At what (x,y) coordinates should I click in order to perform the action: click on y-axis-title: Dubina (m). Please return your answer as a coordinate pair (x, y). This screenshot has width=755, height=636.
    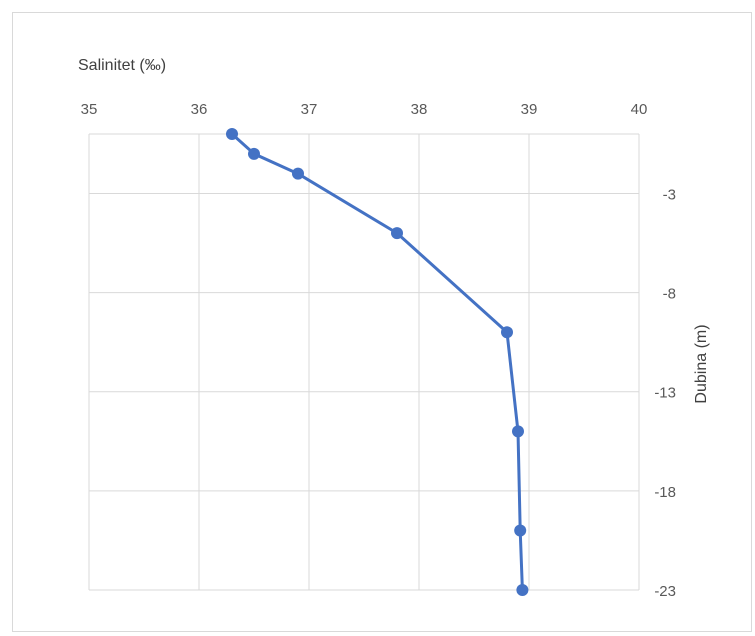
    Looking at the image, I should click on (701, 363).